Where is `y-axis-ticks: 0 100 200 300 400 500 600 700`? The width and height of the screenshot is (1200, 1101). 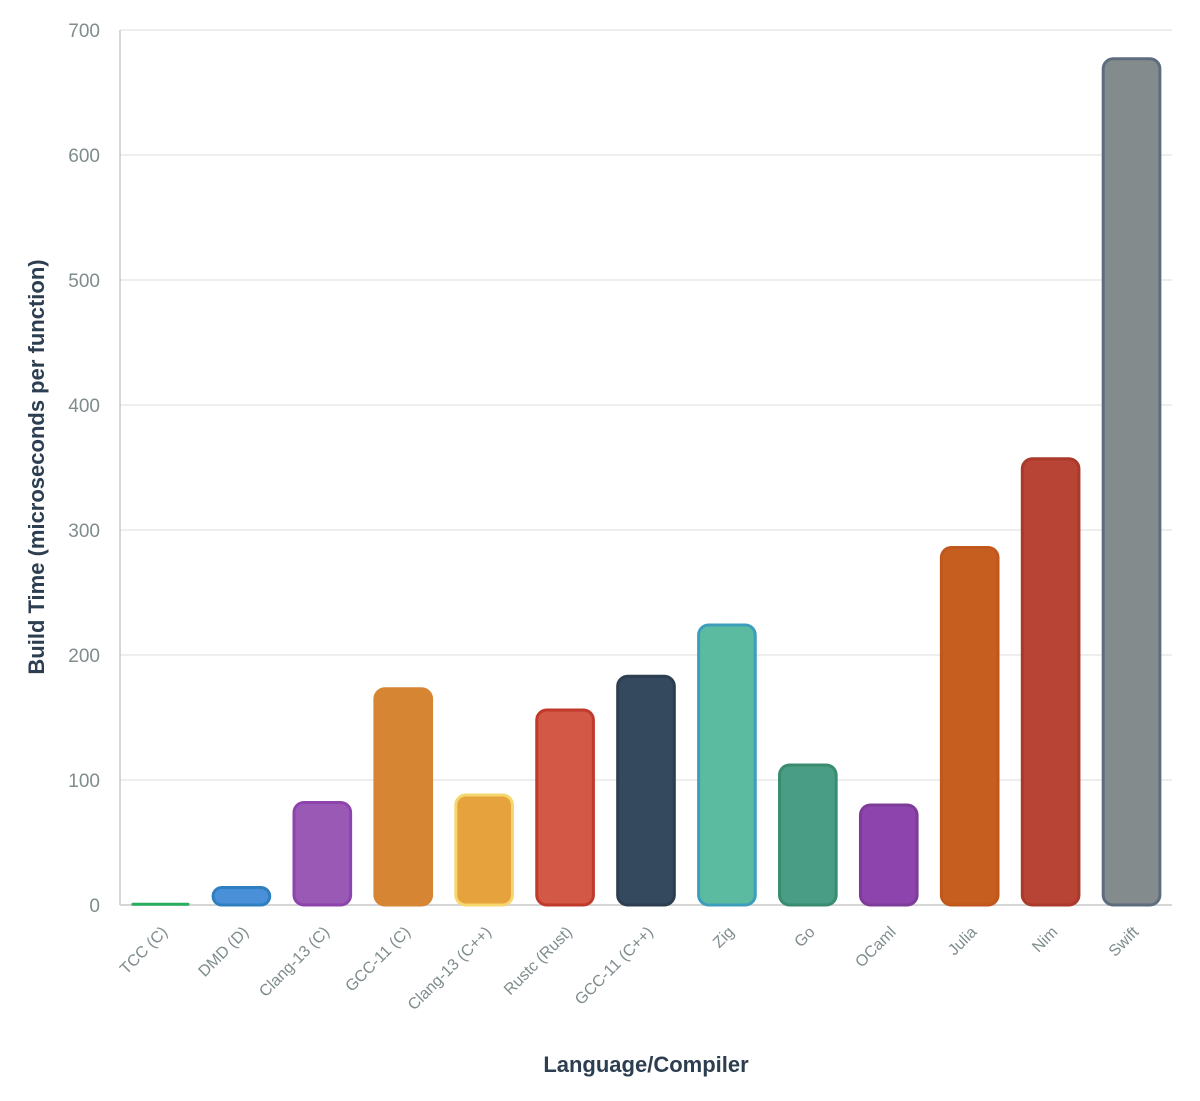
y-axis-ticks: 0 100 200 300 400 500 600 700 is located at coordinates (84, 469).